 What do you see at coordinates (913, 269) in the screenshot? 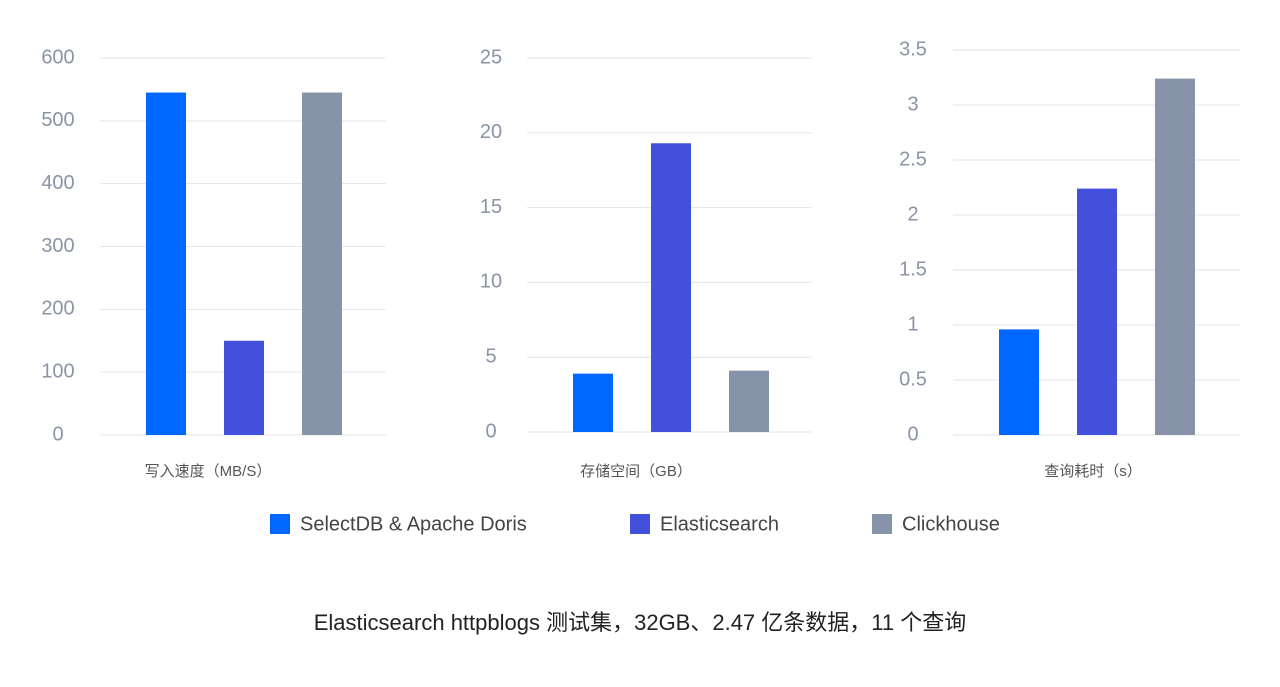
I see `y-tick-label: 1.5` at bounding box center [913, 269].